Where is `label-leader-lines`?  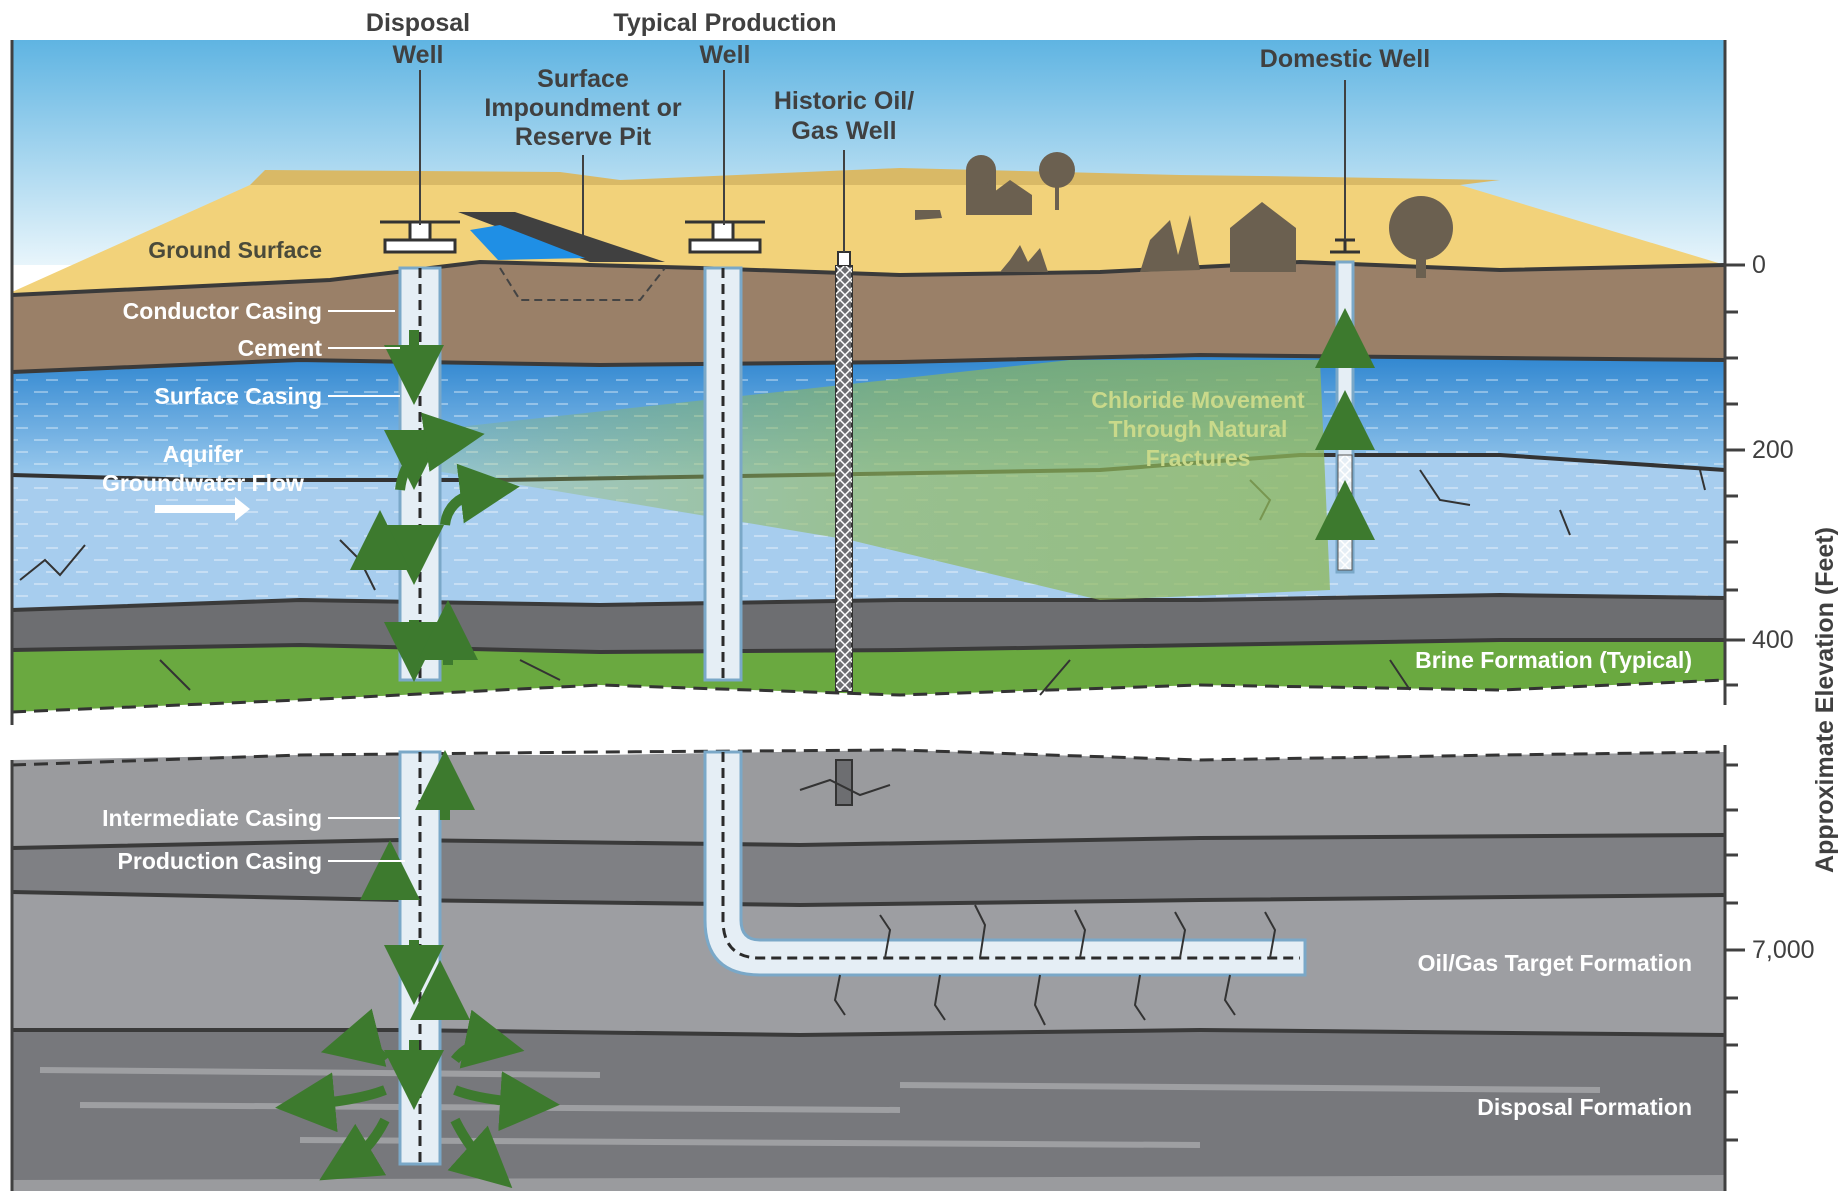 label-leader-lines is located at coordinates (366, 586).